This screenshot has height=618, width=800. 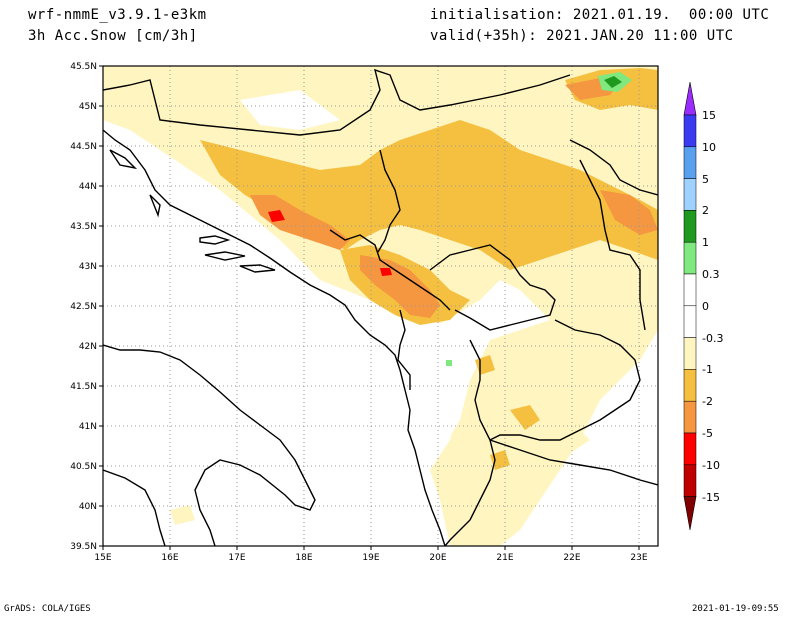 I want to click on colorbar, so click(x=690, y=306).